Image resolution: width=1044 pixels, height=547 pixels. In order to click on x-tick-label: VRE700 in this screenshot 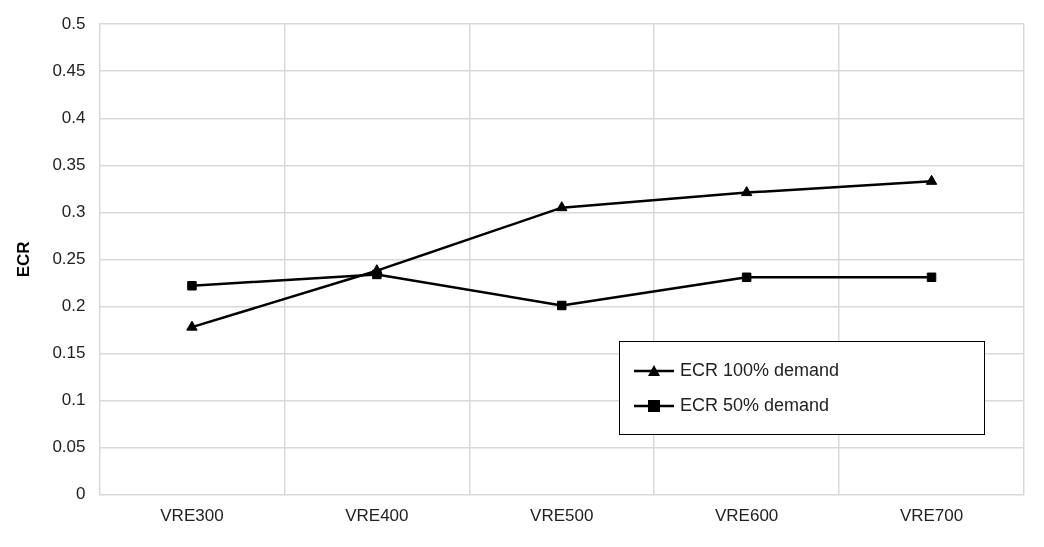, I will do `click(931, 516)`.